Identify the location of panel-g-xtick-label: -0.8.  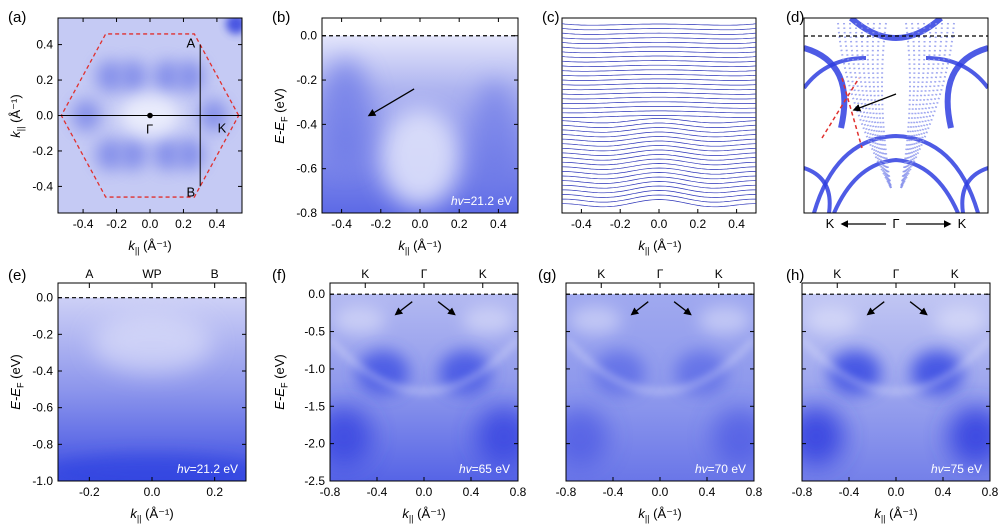
(566, 492).